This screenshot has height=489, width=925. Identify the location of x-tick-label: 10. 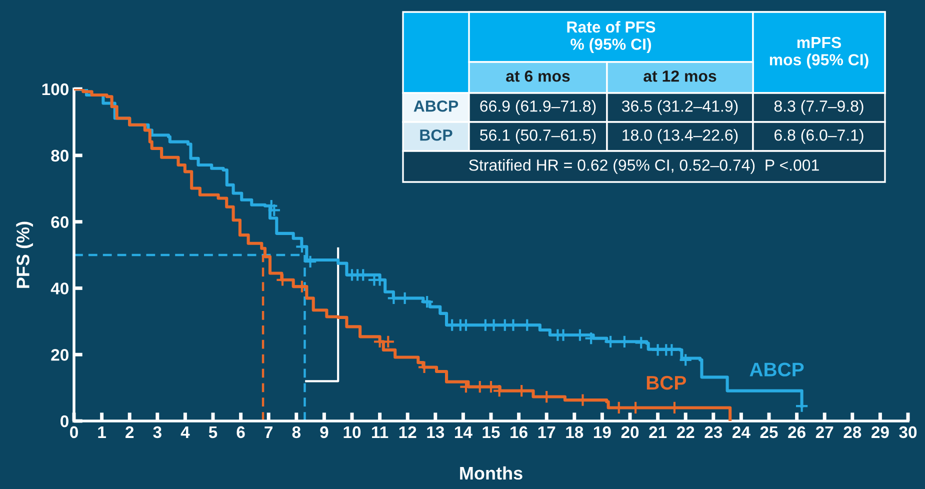
(352, 432).